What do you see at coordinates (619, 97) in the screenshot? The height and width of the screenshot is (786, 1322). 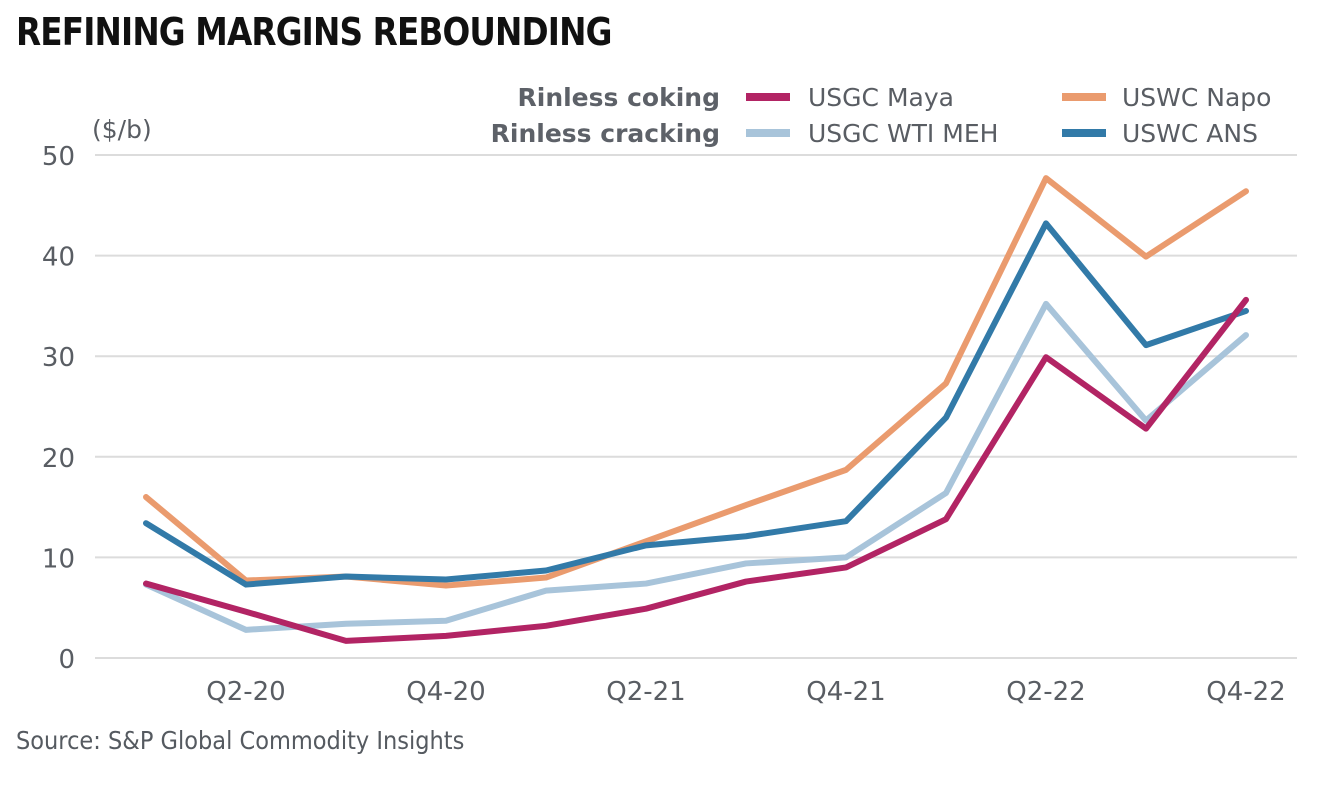 I see `legend-group-coking: Rinless coking` at bounding box center [619, 97].